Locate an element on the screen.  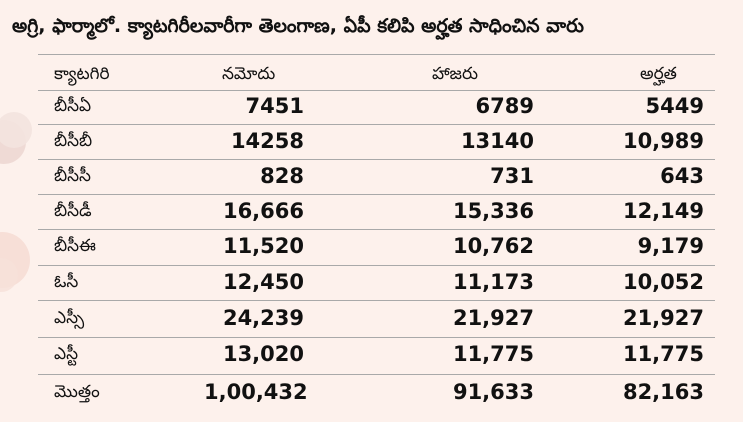
header-qualified: అర్హత is located at coordinates (658, 74).